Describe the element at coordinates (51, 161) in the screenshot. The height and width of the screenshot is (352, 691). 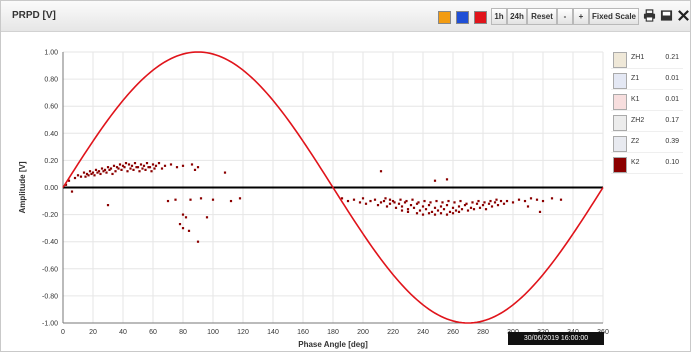
I see `y-tick-label: 0.20` at that location.